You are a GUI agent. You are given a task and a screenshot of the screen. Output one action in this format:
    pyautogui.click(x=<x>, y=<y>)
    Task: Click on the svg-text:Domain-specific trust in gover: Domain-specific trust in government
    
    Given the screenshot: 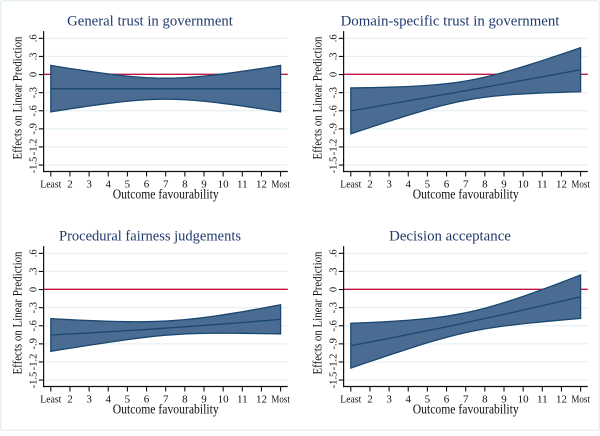 What is the action you would take?
    pyautogui.click(x=451, y=22)
    